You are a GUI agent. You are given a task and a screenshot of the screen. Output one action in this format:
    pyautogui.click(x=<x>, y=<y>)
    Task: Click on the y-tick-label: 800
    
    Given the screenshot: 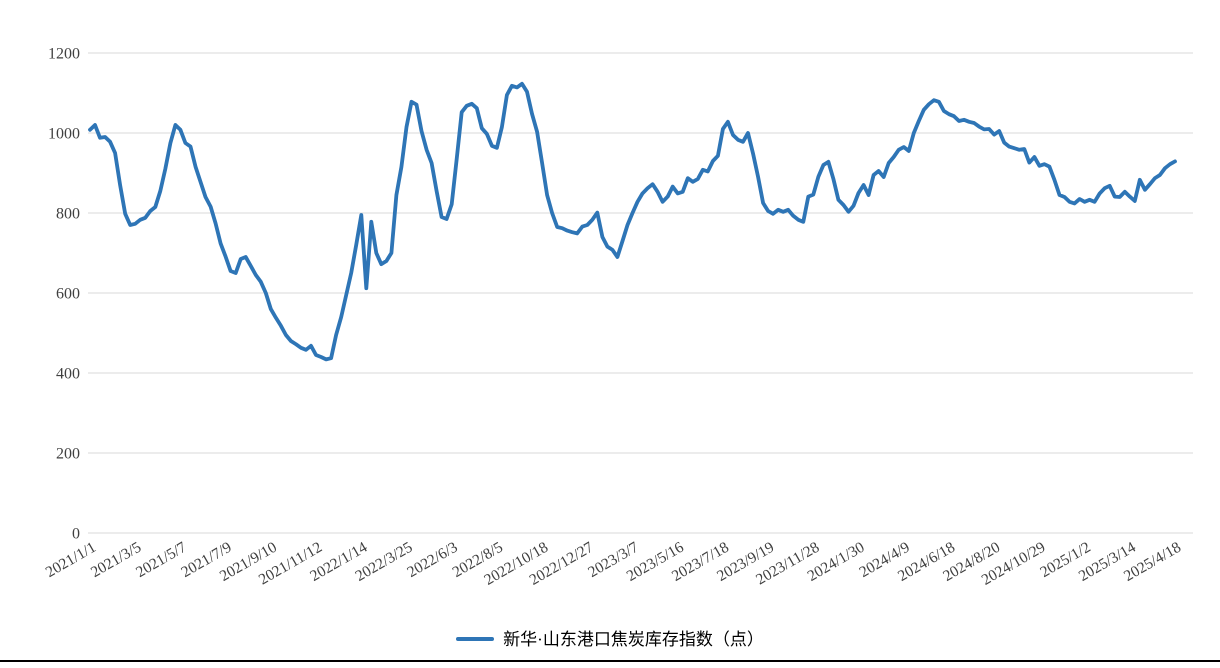 What is the action you would take?
    pyautogui.click(x=68, y=214)
    